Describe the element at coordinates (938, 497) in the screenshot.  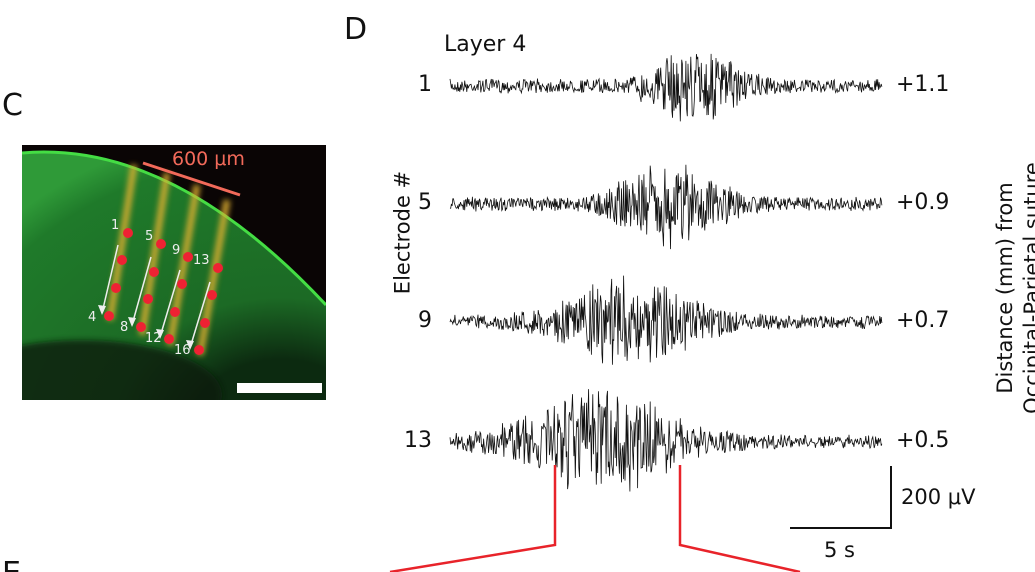
I see `scale-v-label: 200 μV` at that location.